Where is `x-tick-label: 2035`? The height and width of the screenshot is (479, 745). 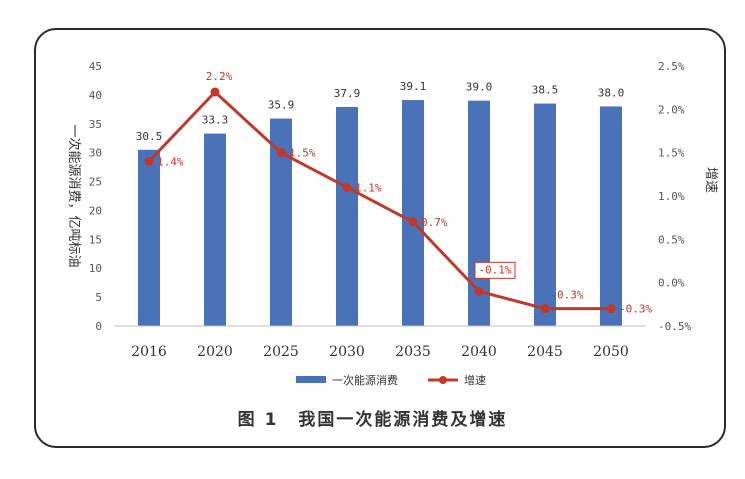
x-tick-label: 2035 is located at coordinates (413, 352).